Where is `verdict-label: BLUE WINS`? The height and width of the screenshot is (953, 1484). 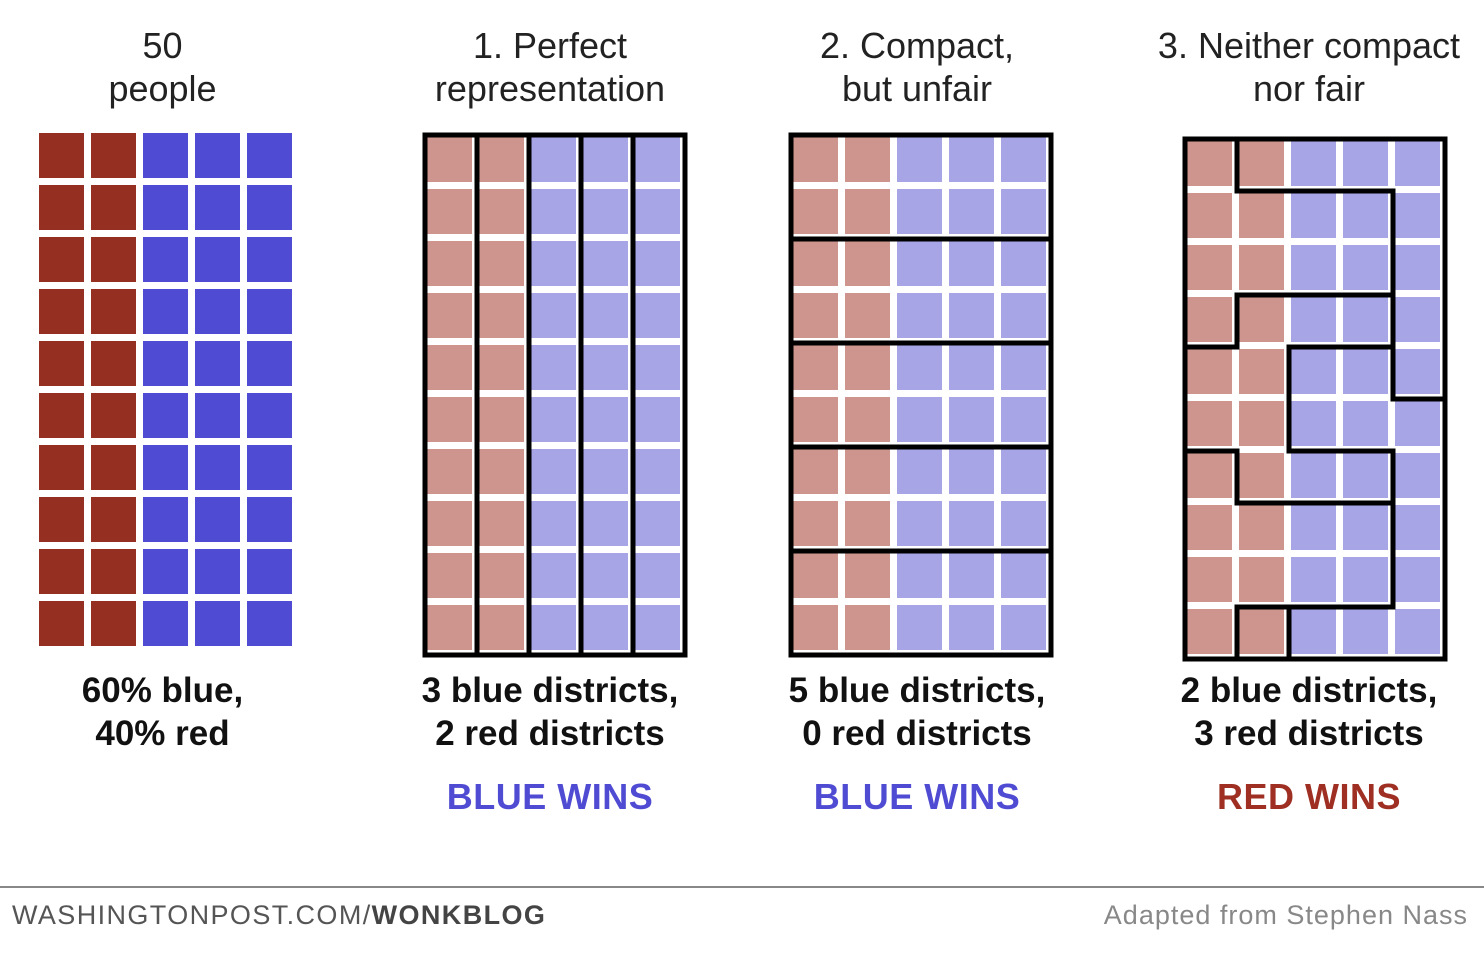 verdict-label: BLUE WINS is located at coordinates (550, 796).